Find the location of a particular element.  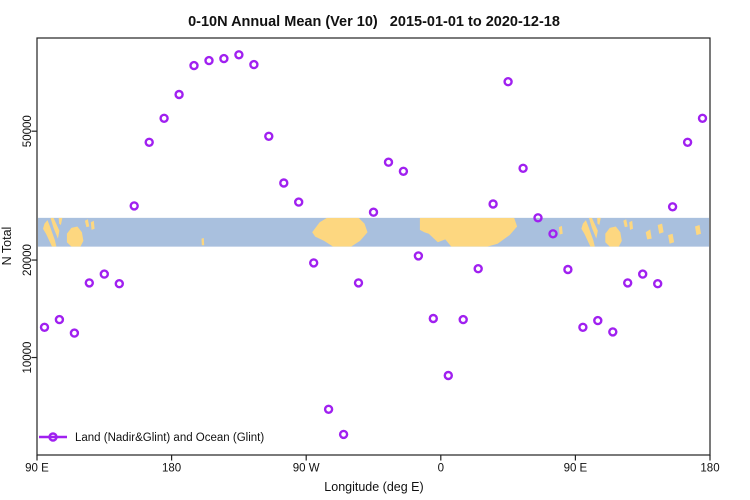

y-axis-label: N Total is located at coordinates (7, 246).